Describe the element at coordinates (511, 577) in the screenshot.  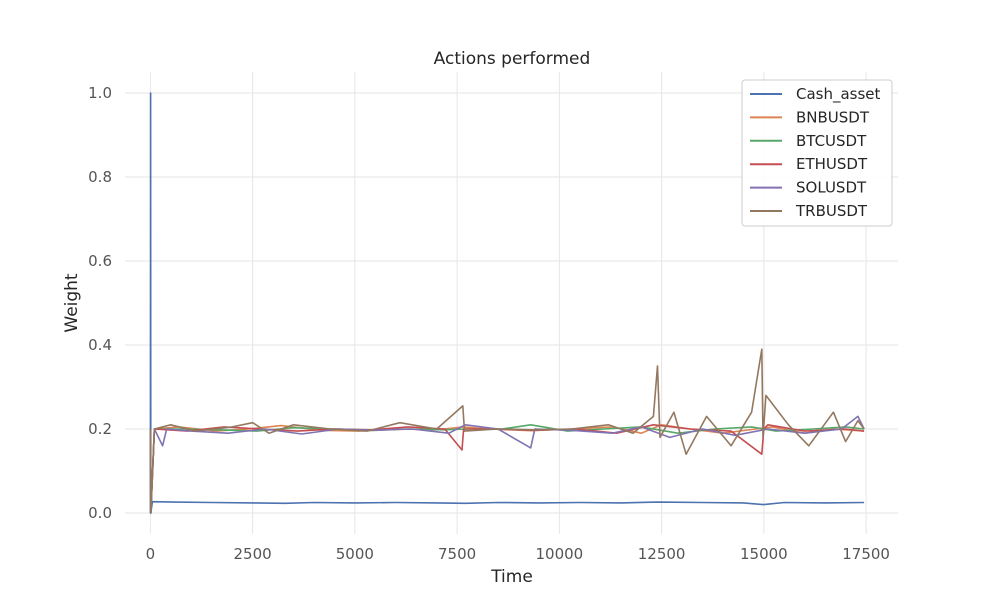
I see `x-axis-label: Time` at that location.